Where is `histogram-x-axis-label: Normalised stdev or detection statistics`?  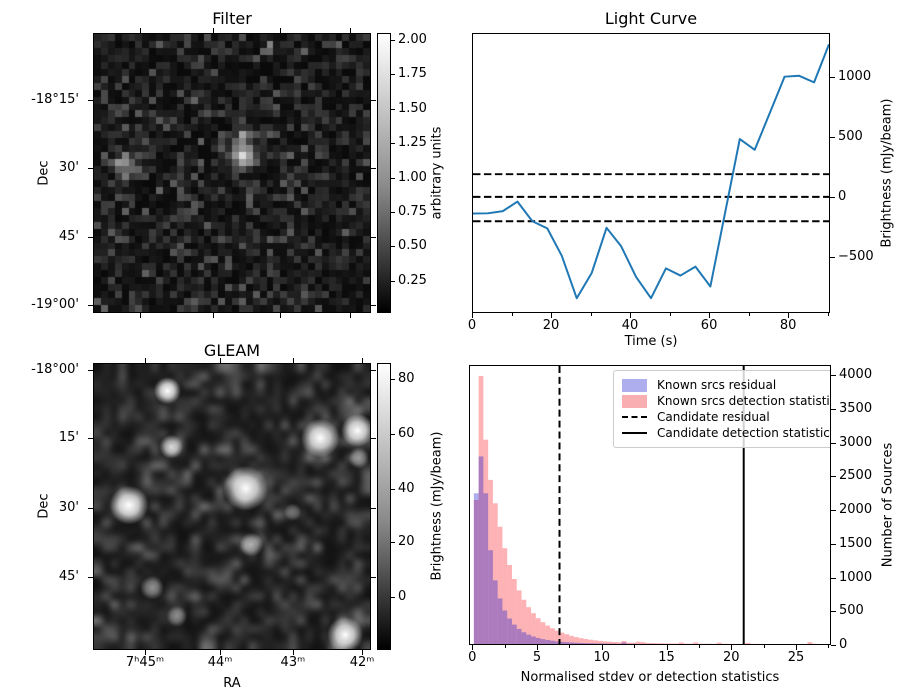 histogram-x-axis-label: Normalised stdev or detection statistics is located at coordinates (650, 677).